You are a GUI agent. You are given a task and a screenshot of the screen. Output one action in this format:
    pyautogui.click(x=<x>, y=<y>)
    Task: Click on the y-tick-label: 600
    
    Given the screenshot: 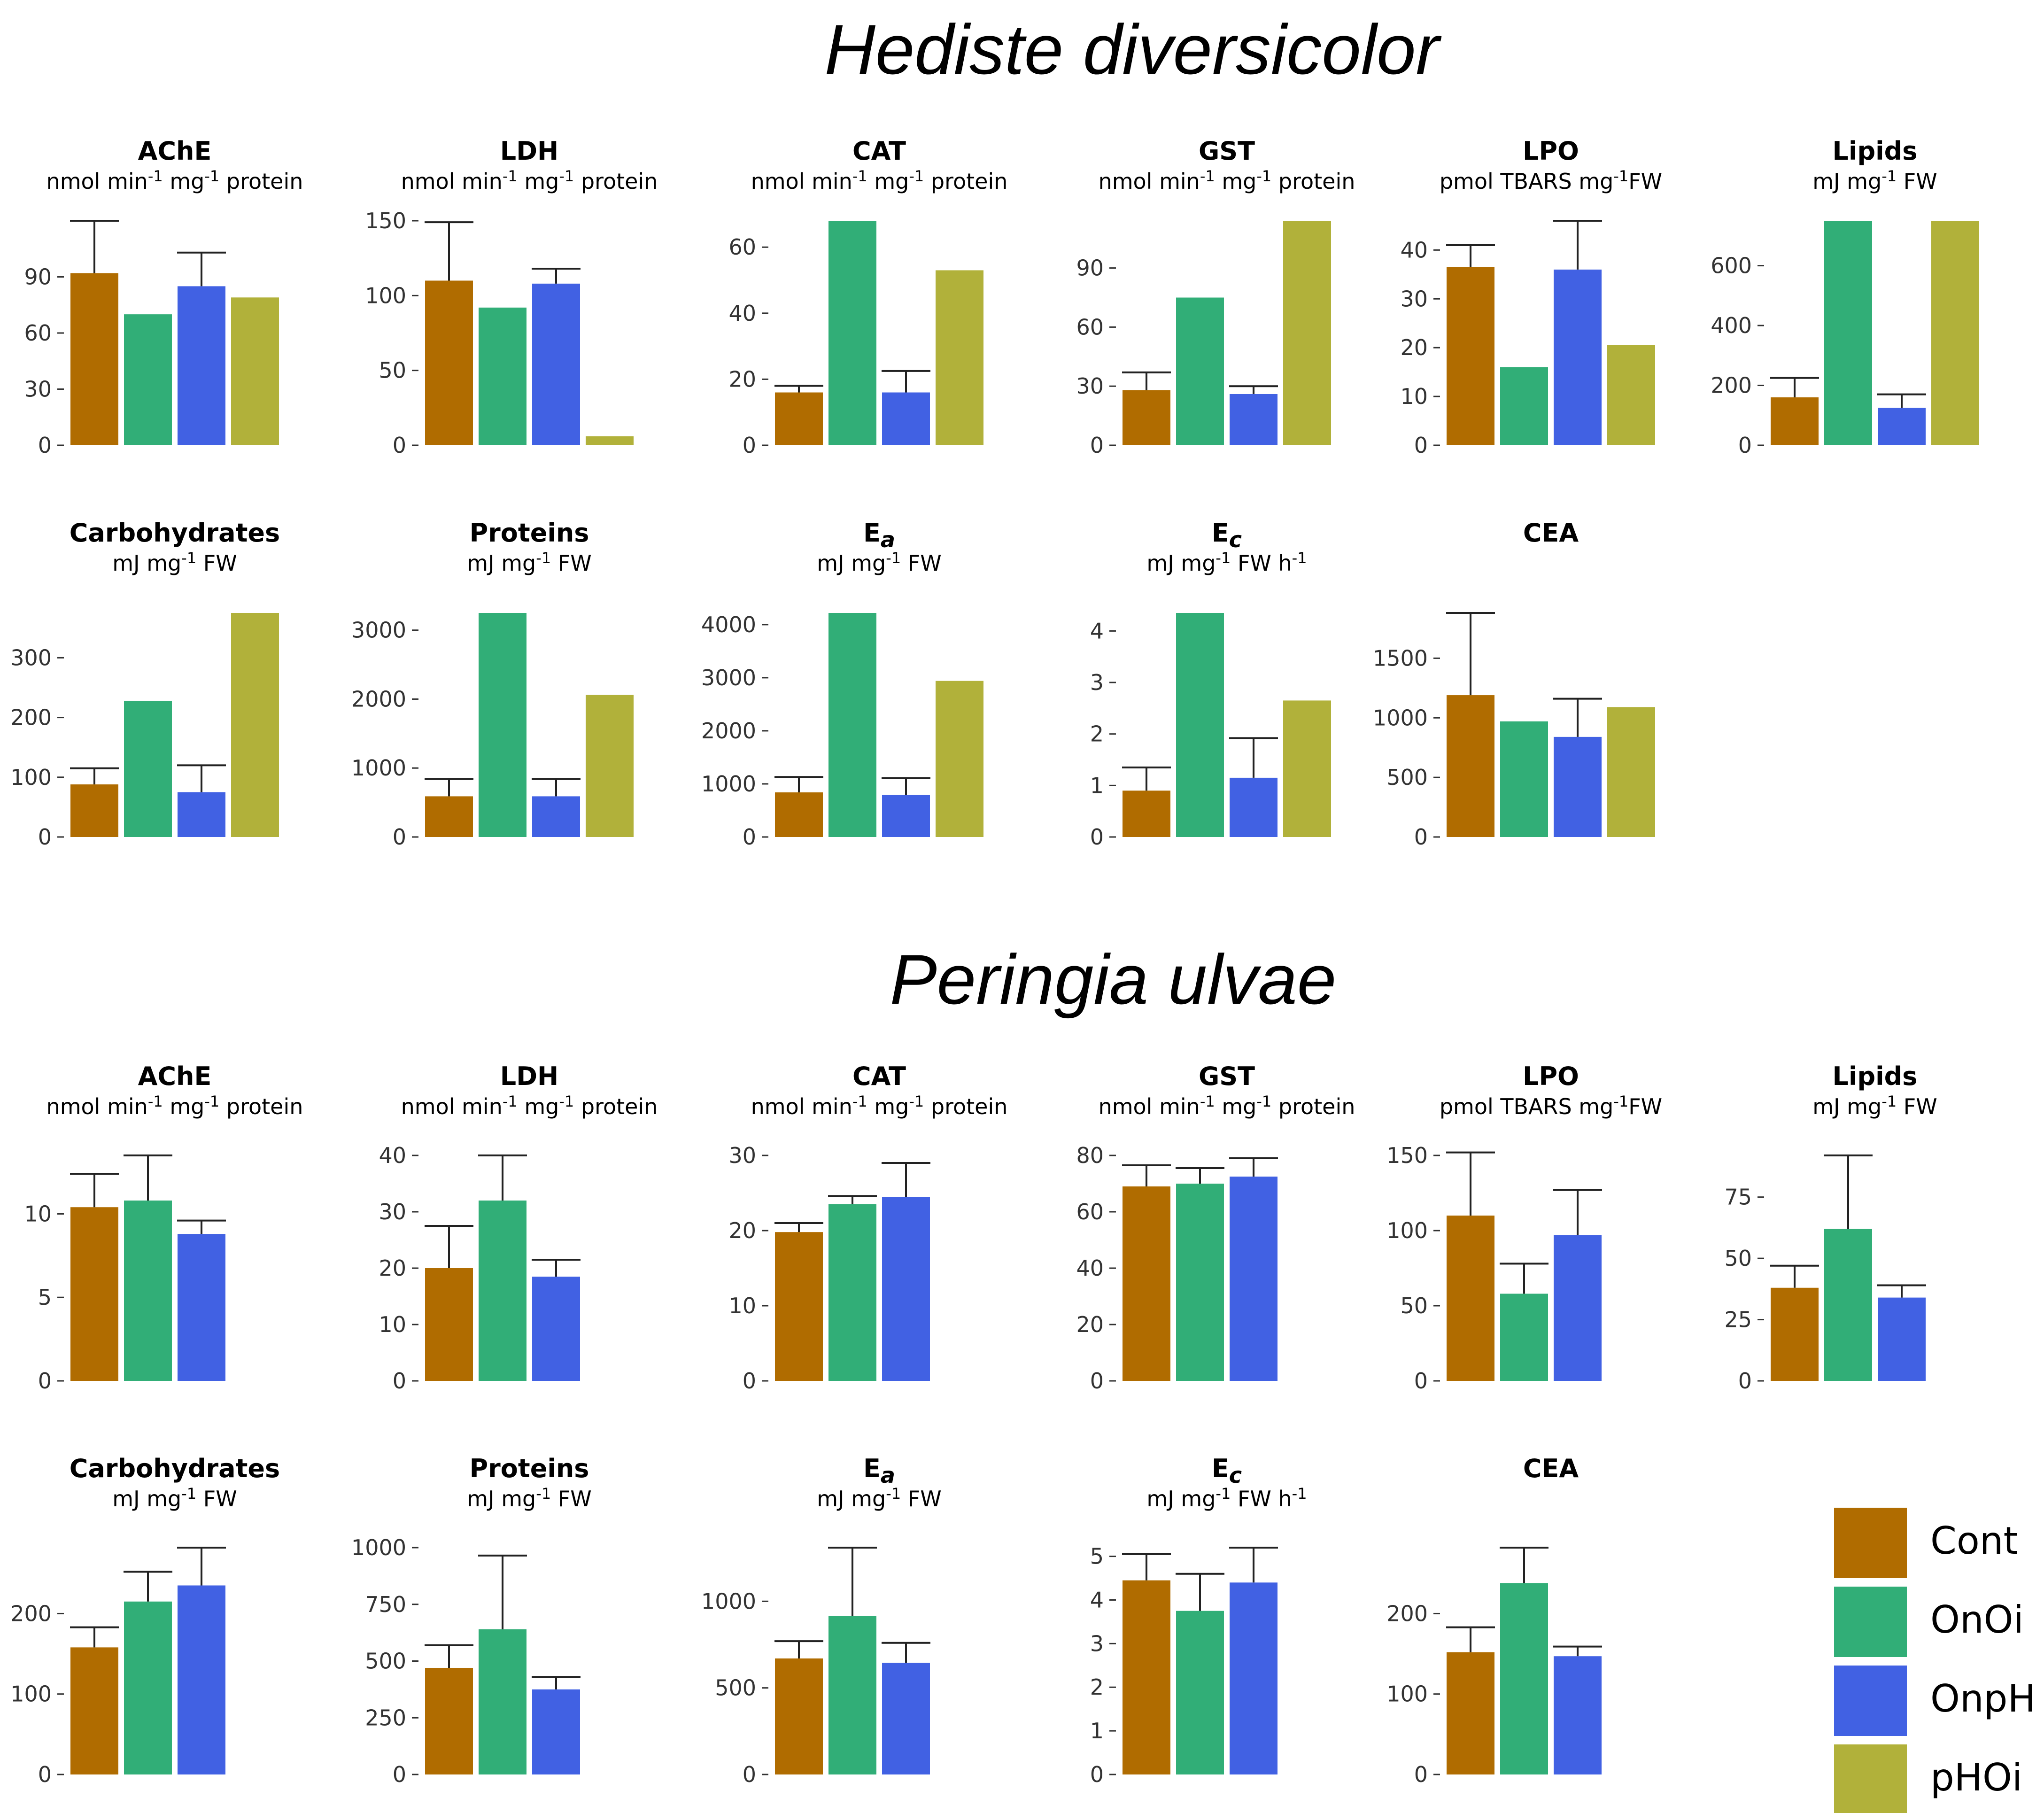 What is the action you would take?
    pyautogui.click(x=1731, y=266)
    